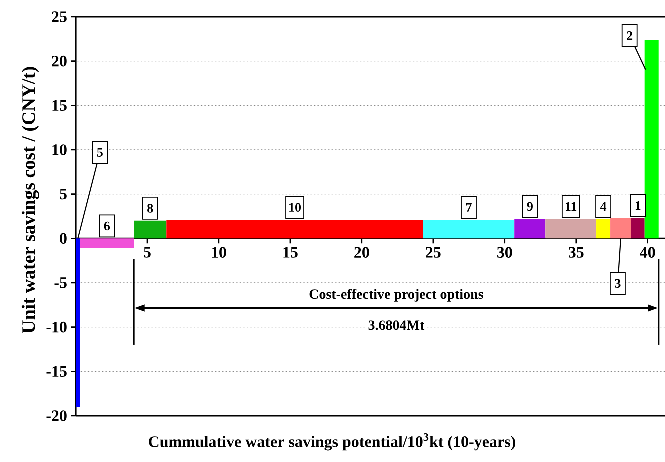 The image size is (665, 462). What do you see at coordinates (530, 207) in the screenshot?
I see `annotation: 9` at bounding box center [530, 207].